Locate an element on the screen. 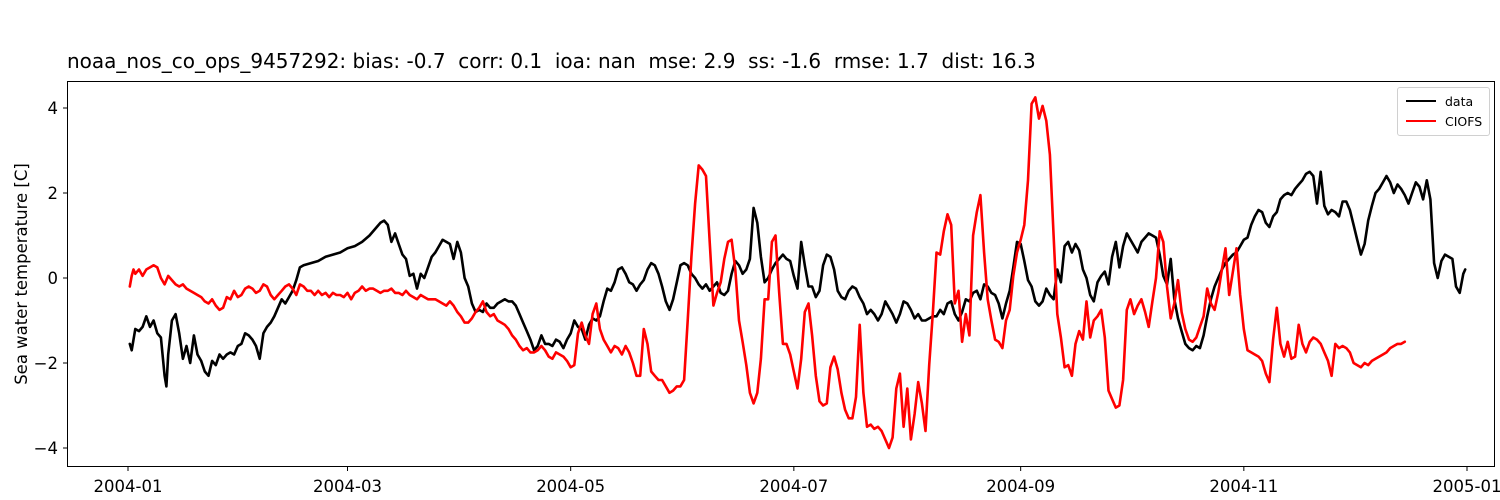 The height and width of the screenshot is (500, 1500). legend-swatch-data is located at coordinates (1421, 101).